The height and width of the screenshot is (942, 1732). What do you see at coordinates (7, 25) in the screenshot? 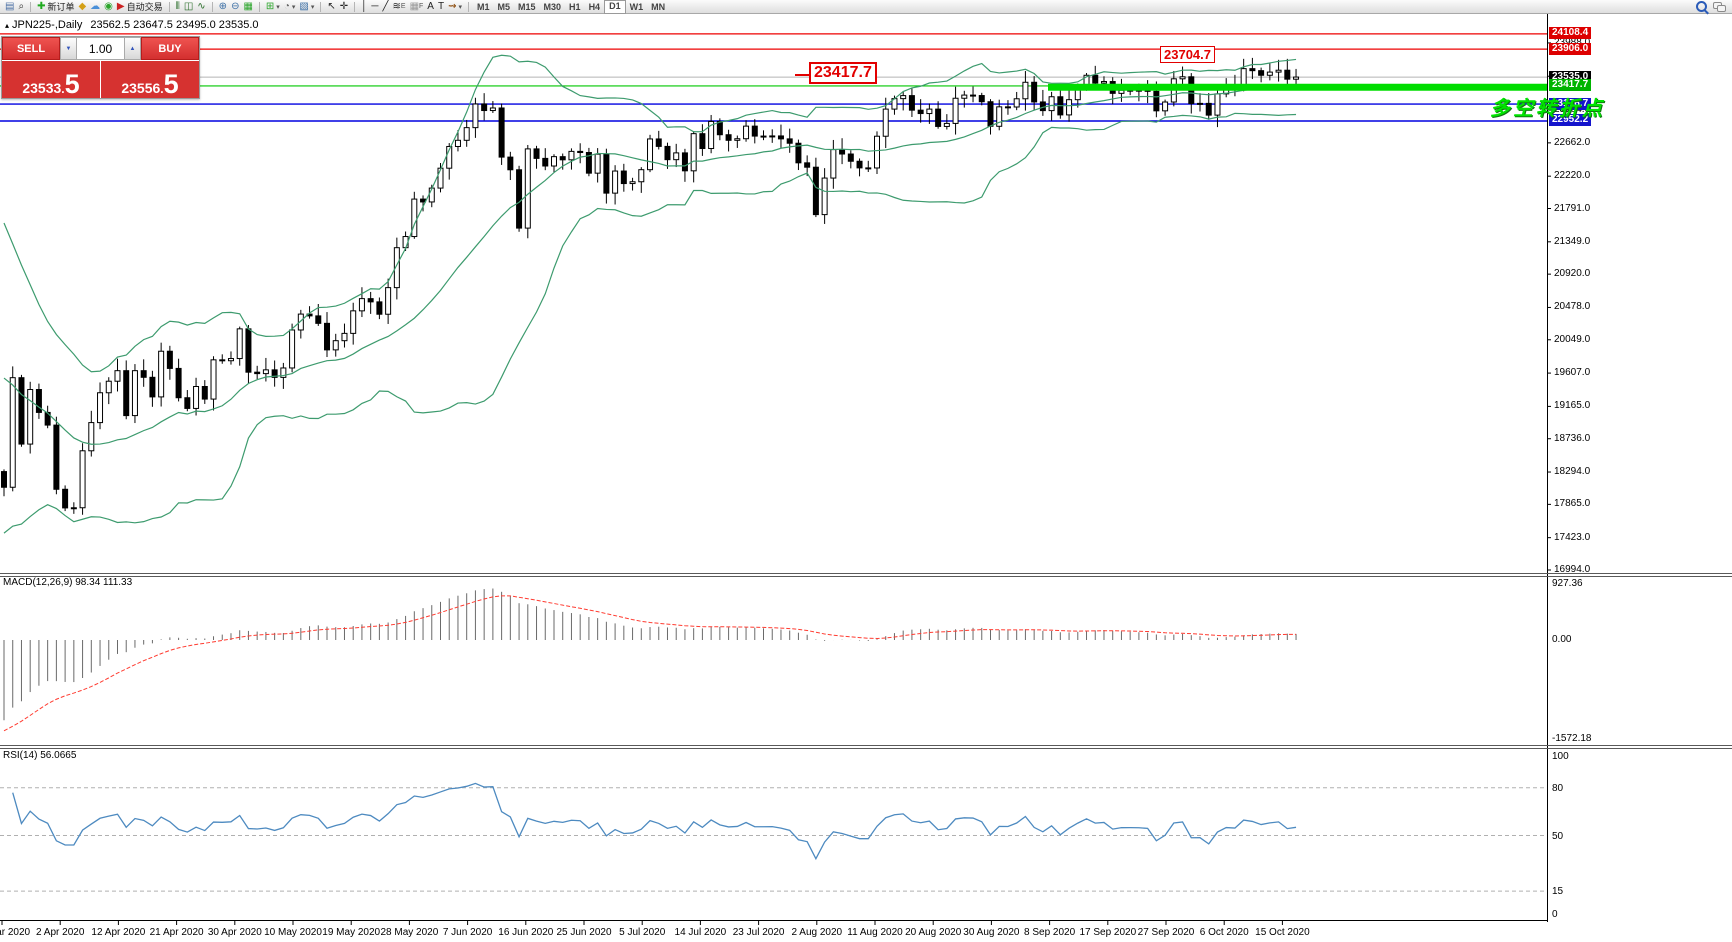
I see `collapse-triangle-icon: ▴` at bounding box center [7, 25].